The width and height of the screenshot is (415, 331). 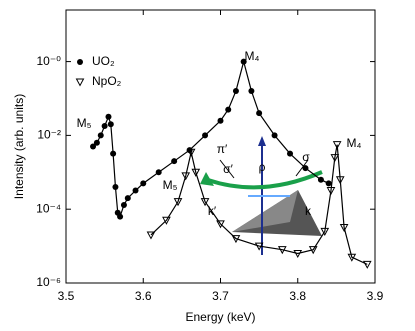 What do you see at coordinates (49, 61) in the screenshot?
I see `y-tick-label: 10⁻⁰` at bounding box center [49, 61].